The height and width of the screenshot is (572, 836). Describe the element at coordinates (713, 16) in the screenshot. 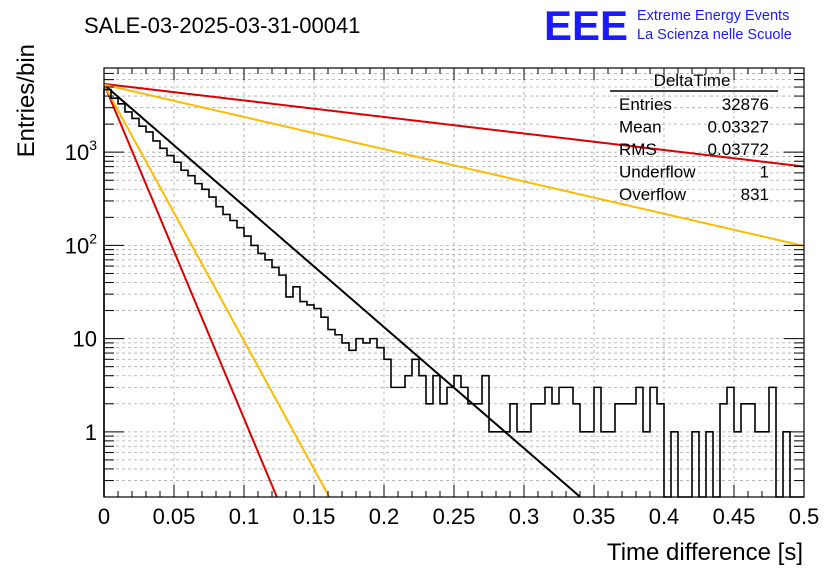

I see `logo-line-1: Extreme Energy Events` at that location.